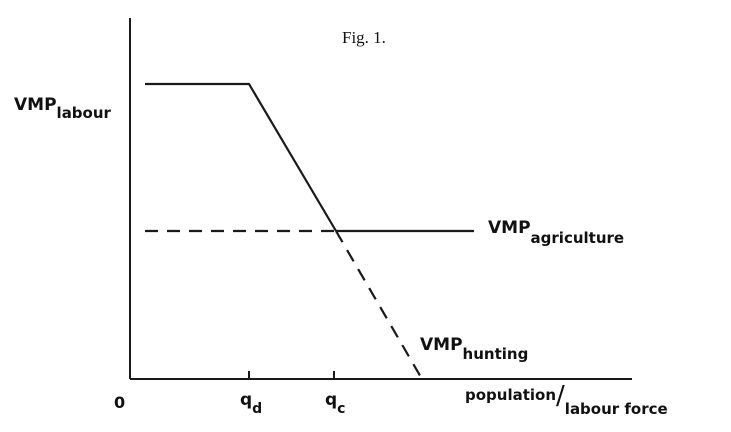 This screenshot has width=731, height=432. I want to click on x-axis-label: population/labour force, so click(566, 399).